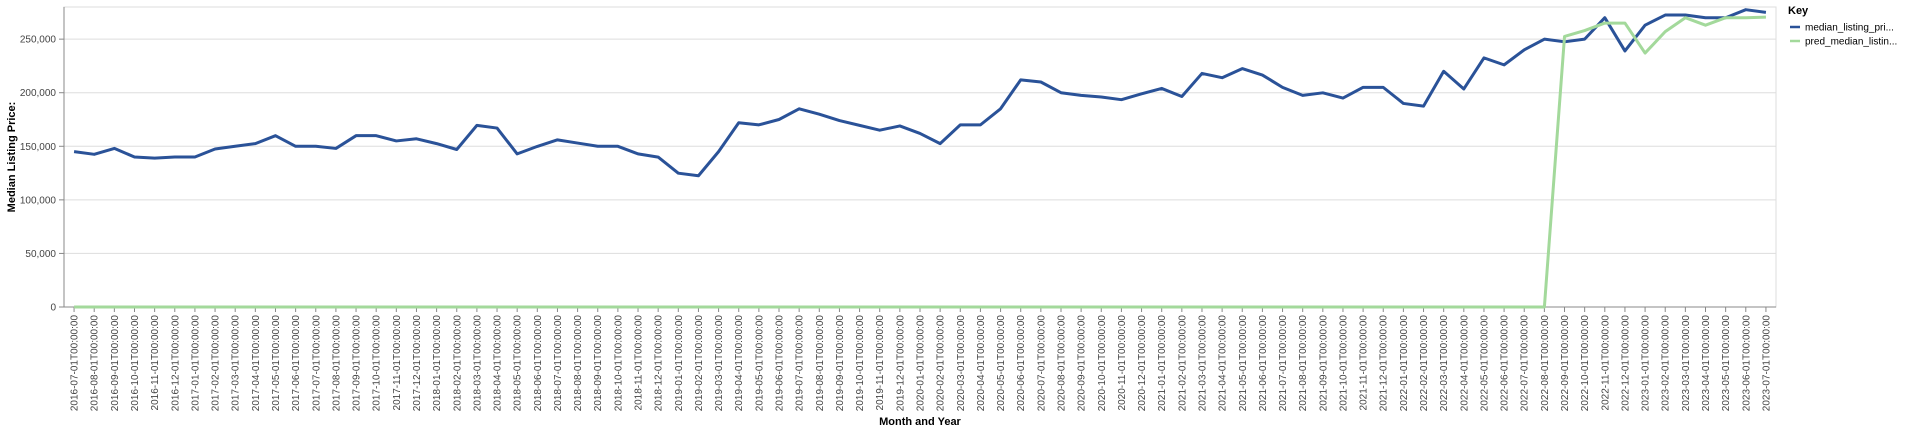 The image size is (1920, 430). I want to click on x-tick-label: 2018-06-01T00:00:00, so click(538, 363).